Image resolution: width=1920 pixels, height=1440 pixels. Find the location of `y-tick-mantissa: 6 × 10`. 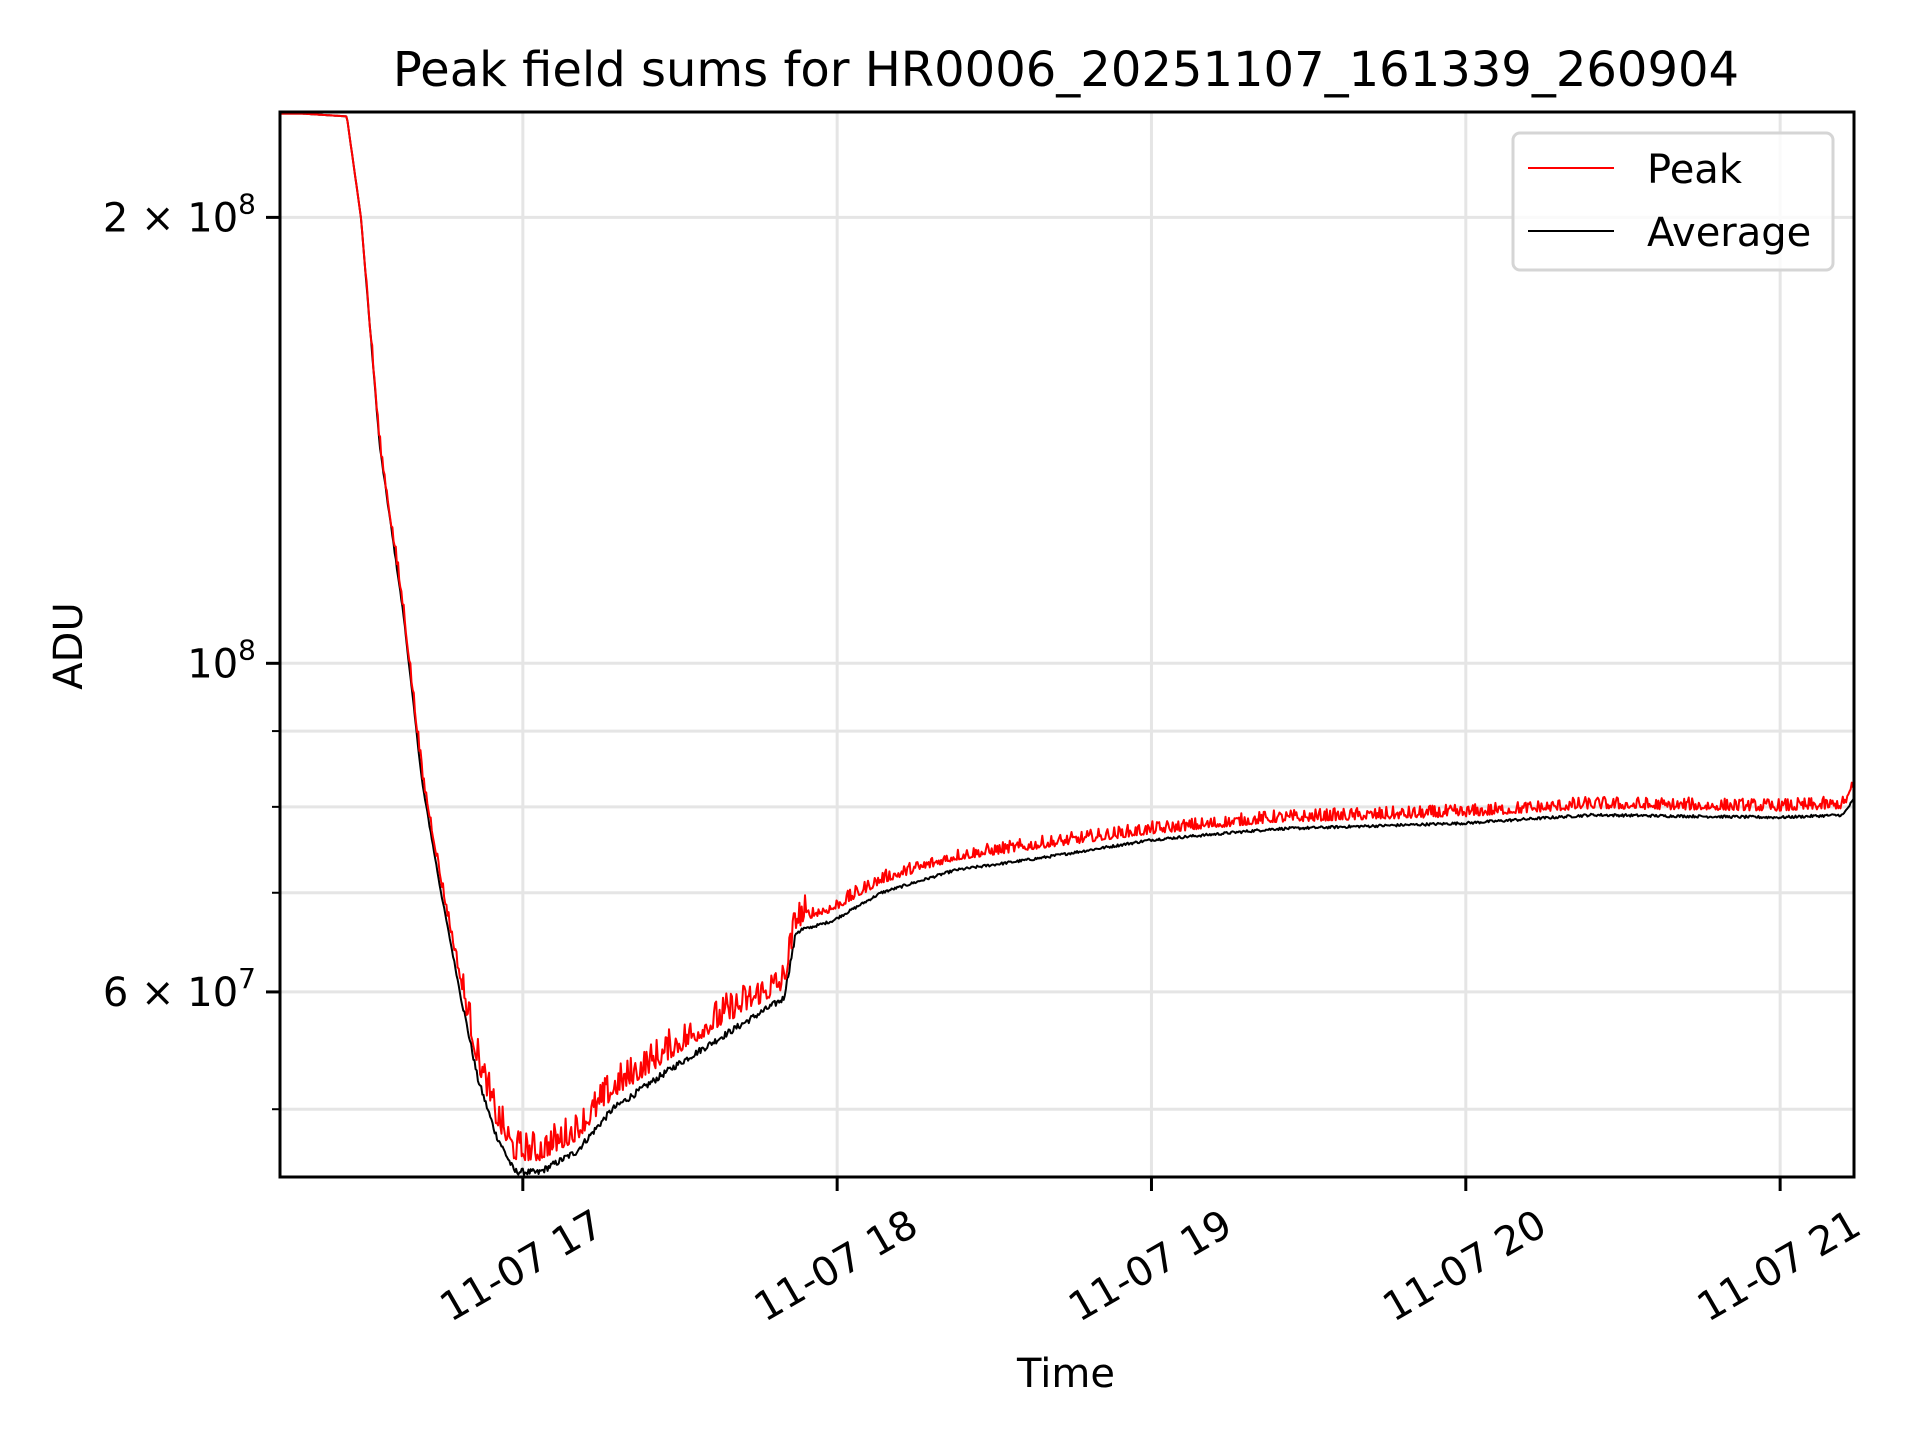

y-tick-mantissa: 6 × 10 is located at coordinates (170, 993).